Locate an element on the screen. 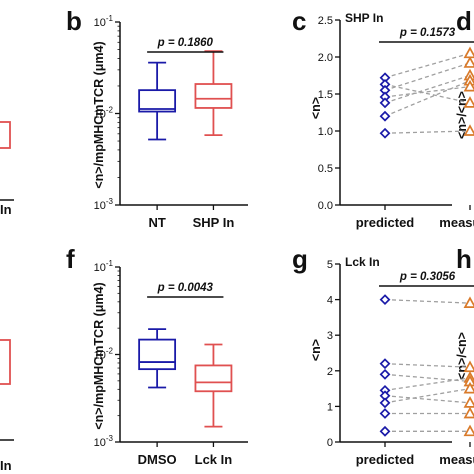 The image size is (474, 474). y-tick-label-b-2: 10⁻³ is located at coordinates (104, 204).